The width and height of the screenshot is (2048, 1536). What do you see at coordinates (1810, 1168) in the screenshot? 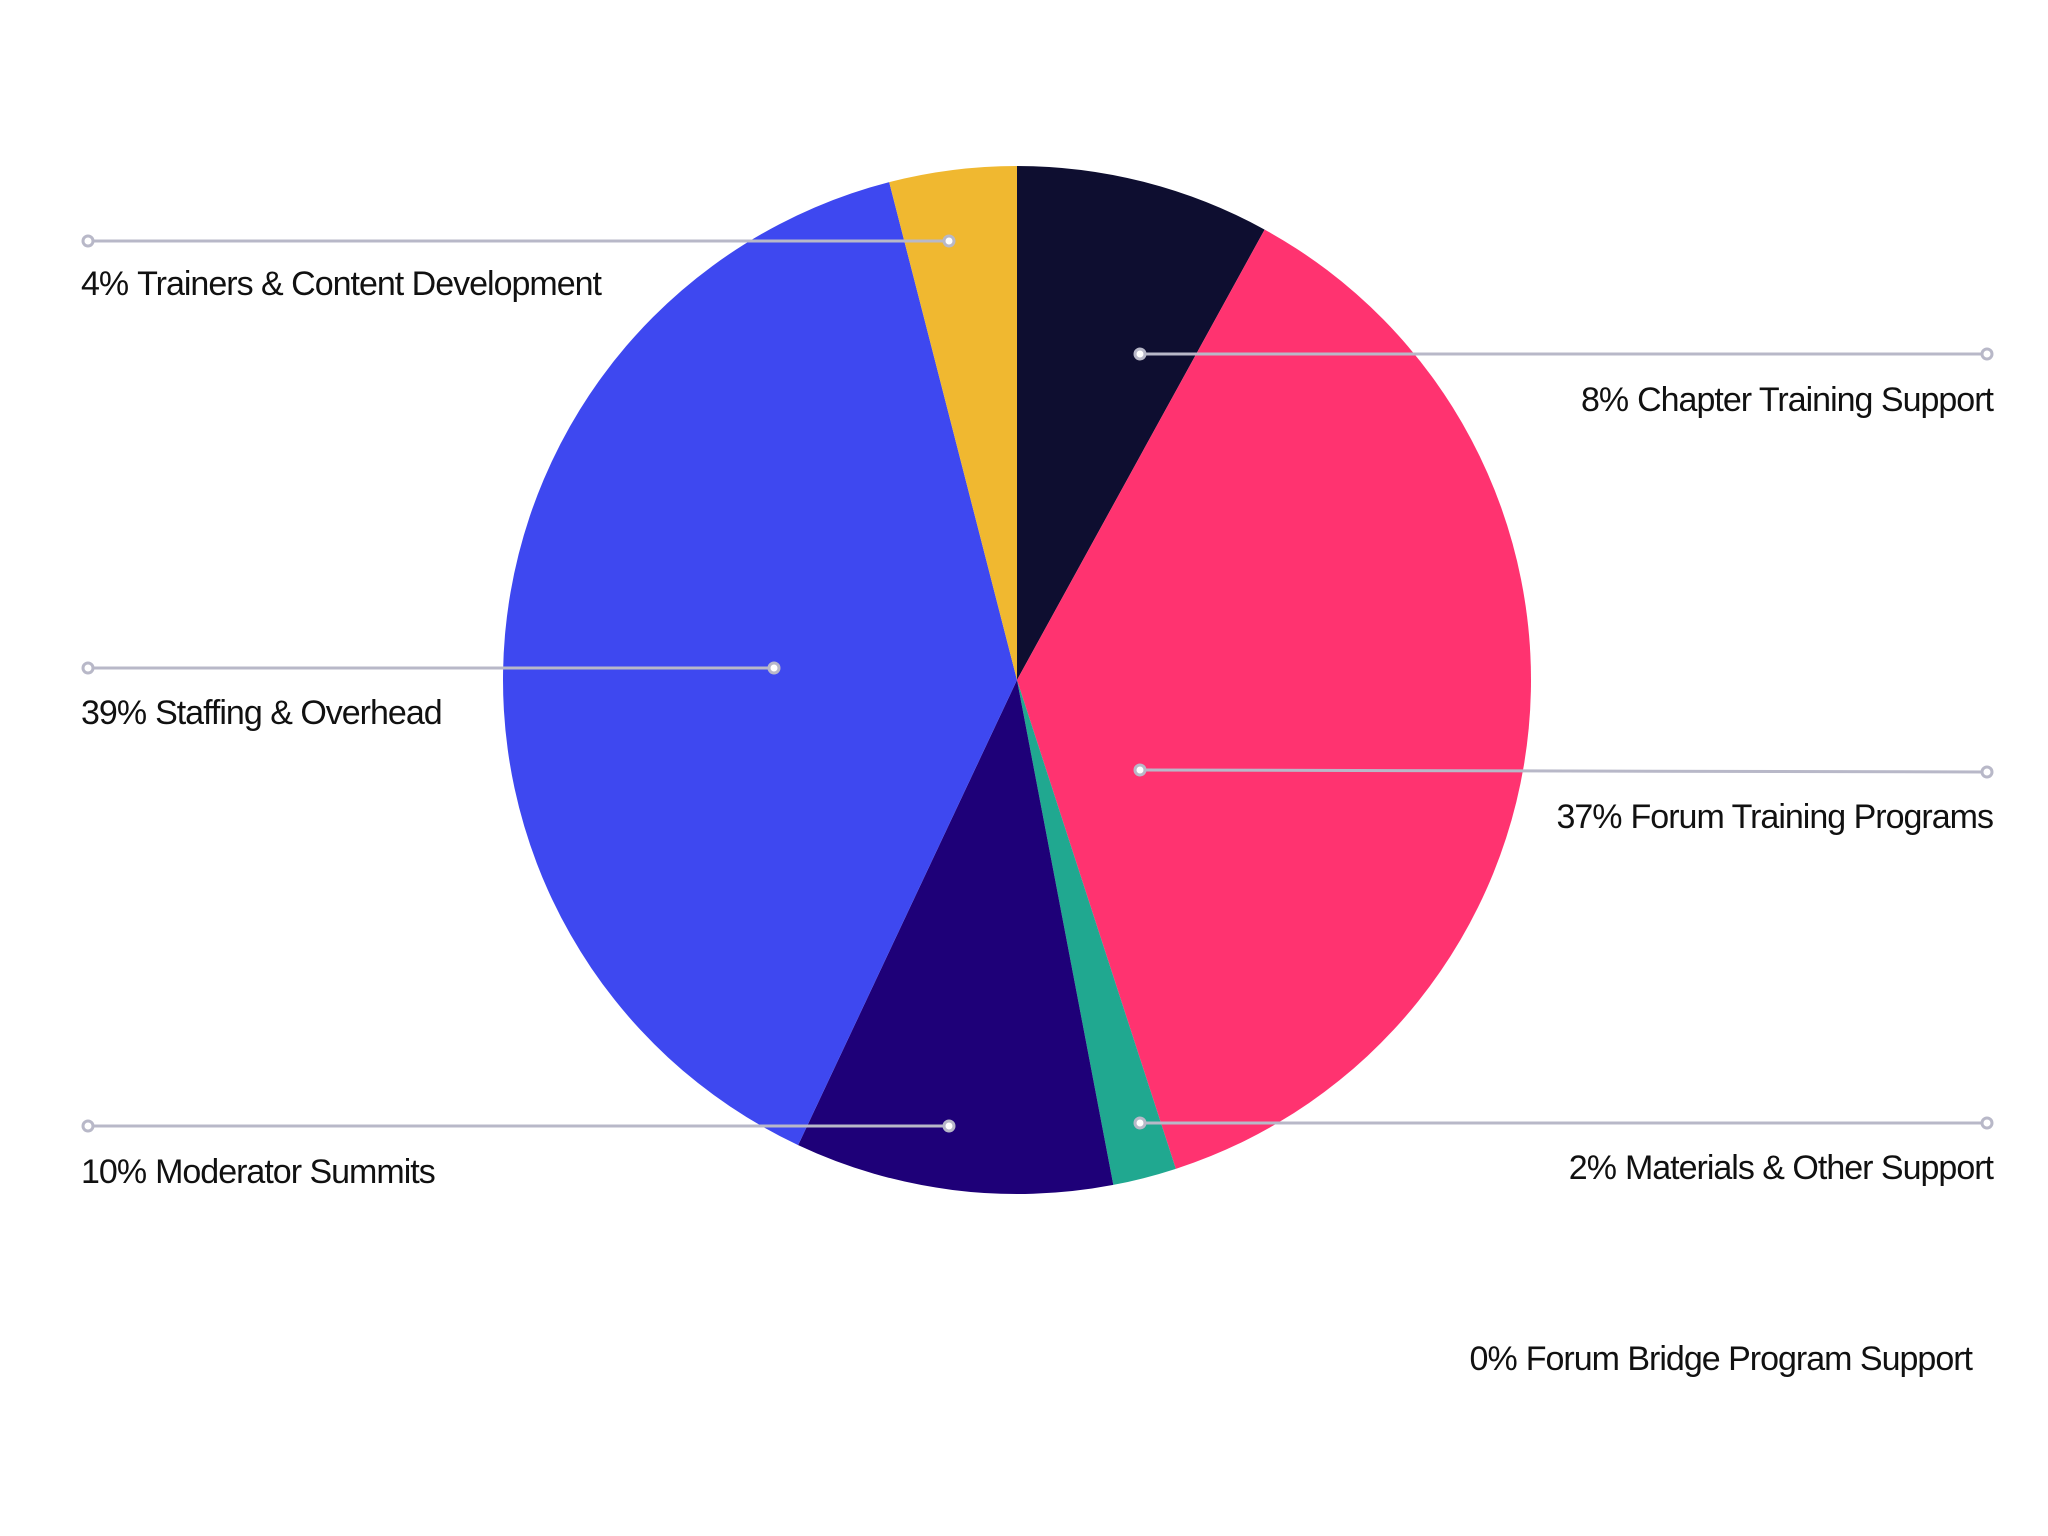
I see `category-label: Materials & Other Support` at bounding box center [1810, 1168].